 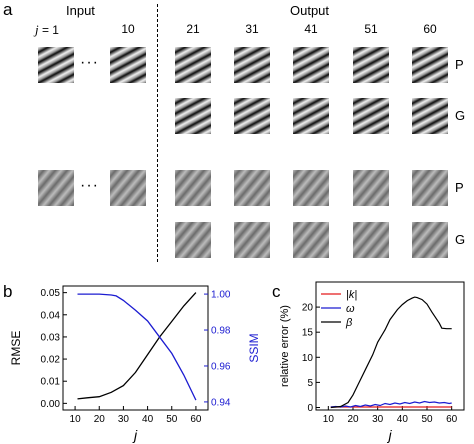 I want to click on left-tick-label-0.02: 0.02, so click(x=51, y=360).